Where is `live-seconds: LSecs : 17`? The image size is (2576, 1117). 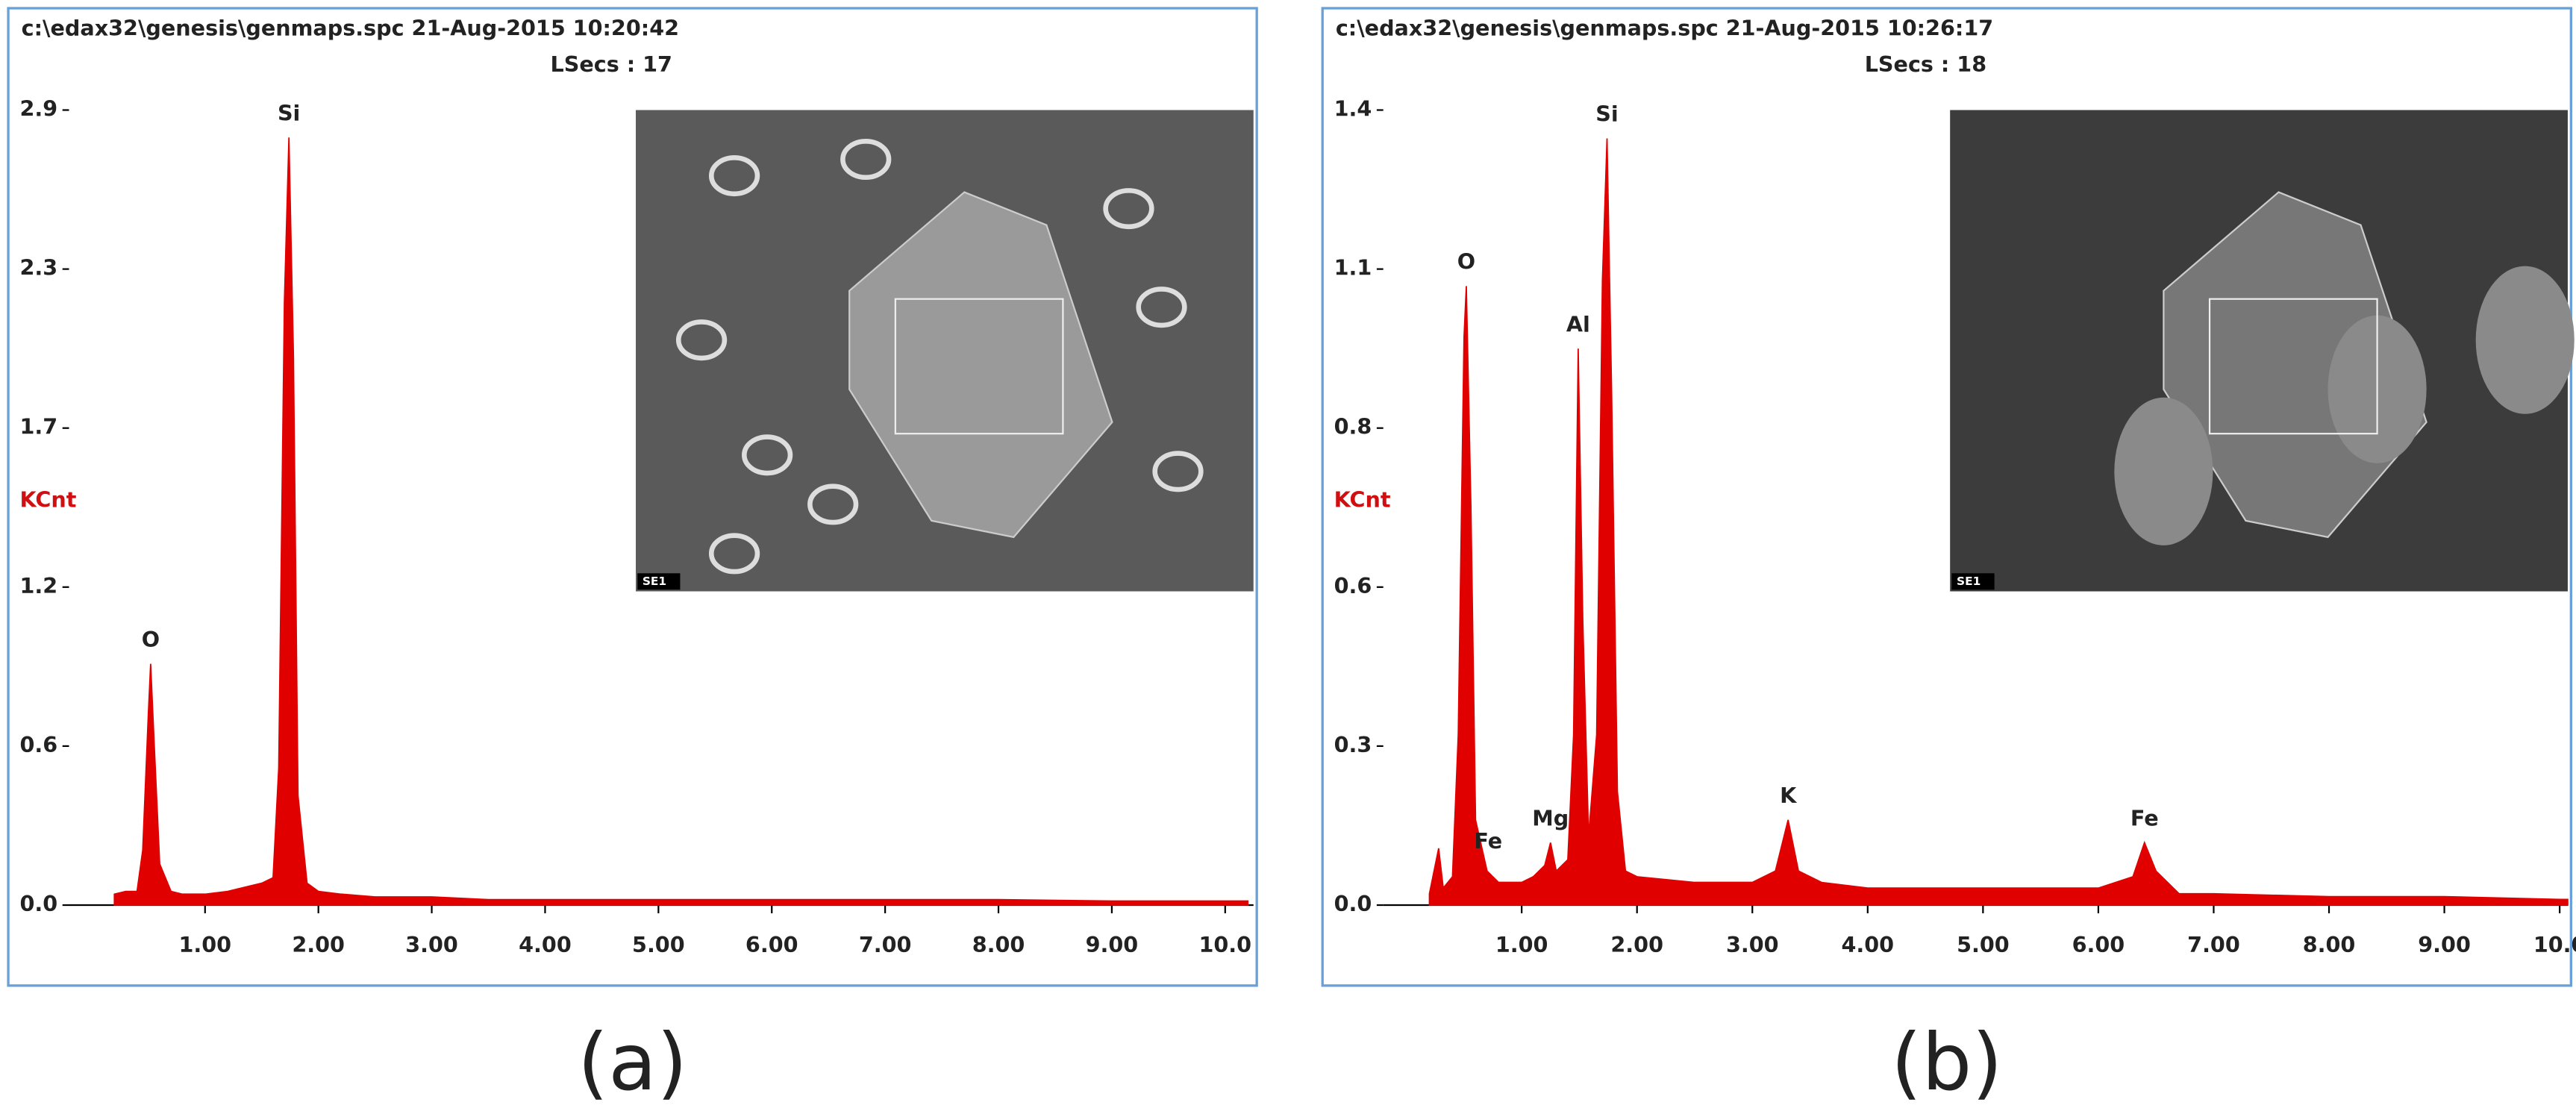 live-seconds: LSecs : 17 is located at coordinates (611, 64).